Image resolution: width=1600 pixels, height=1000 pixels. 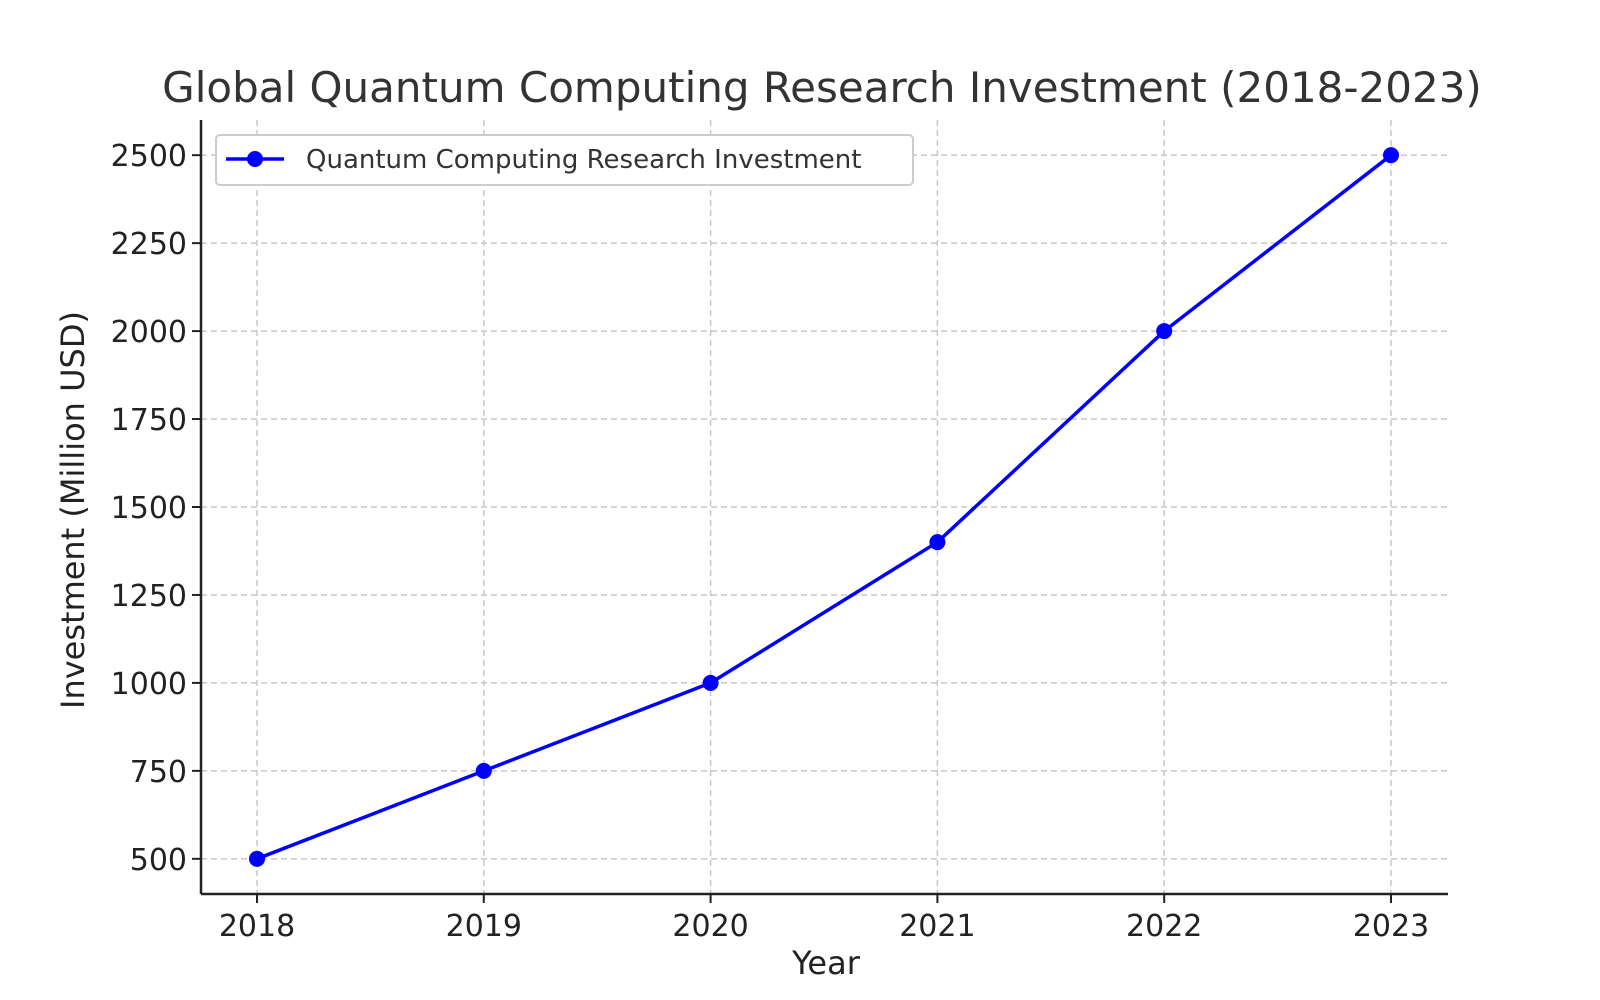 What do you see at coordinates (149, 508) in the screenshot?
I see `y-tick-label: 1500` at bounding box center [149, 508].